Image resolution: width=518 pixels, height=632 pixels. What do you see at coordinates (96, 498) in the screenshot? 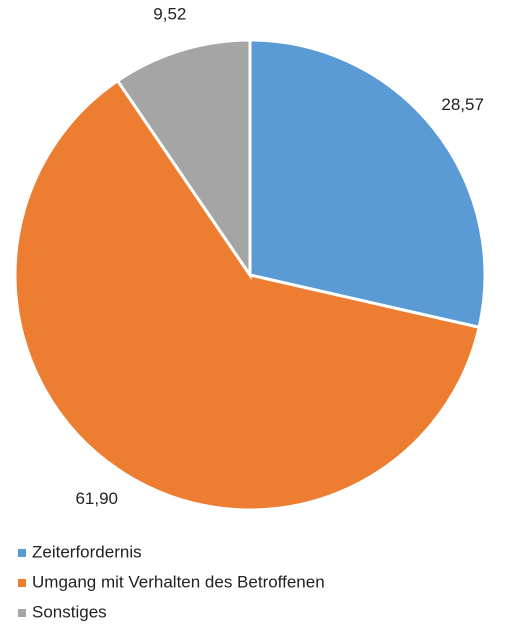
I see `data-label: 61,90` at bounding box center [96, 498].